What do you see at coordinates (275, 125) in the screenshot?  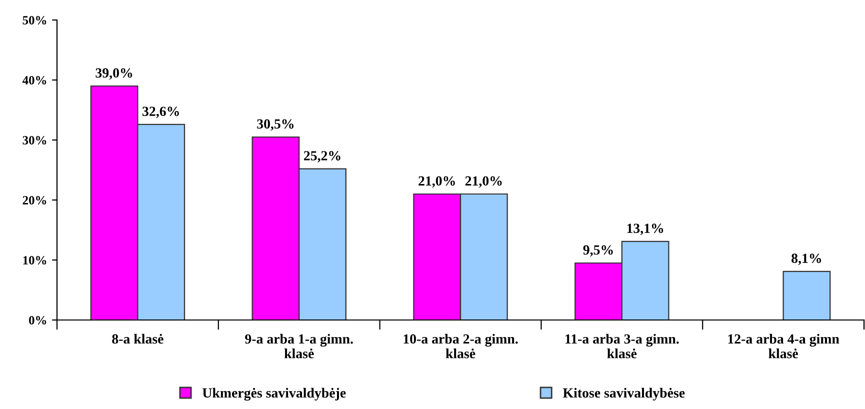 I see `data-label: 30,5%` at bounding box center [275, 125].